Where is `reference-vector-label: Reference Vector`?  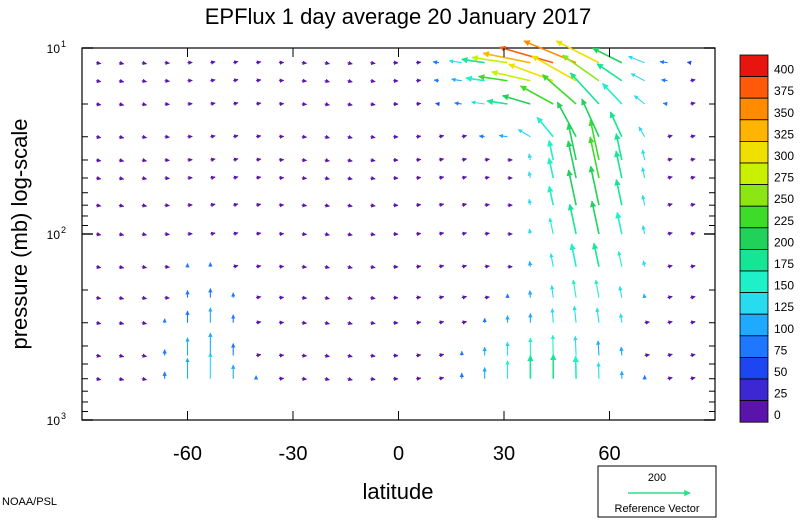 reference-vector-label: Reference Vector is located at coordinates (657, 509).